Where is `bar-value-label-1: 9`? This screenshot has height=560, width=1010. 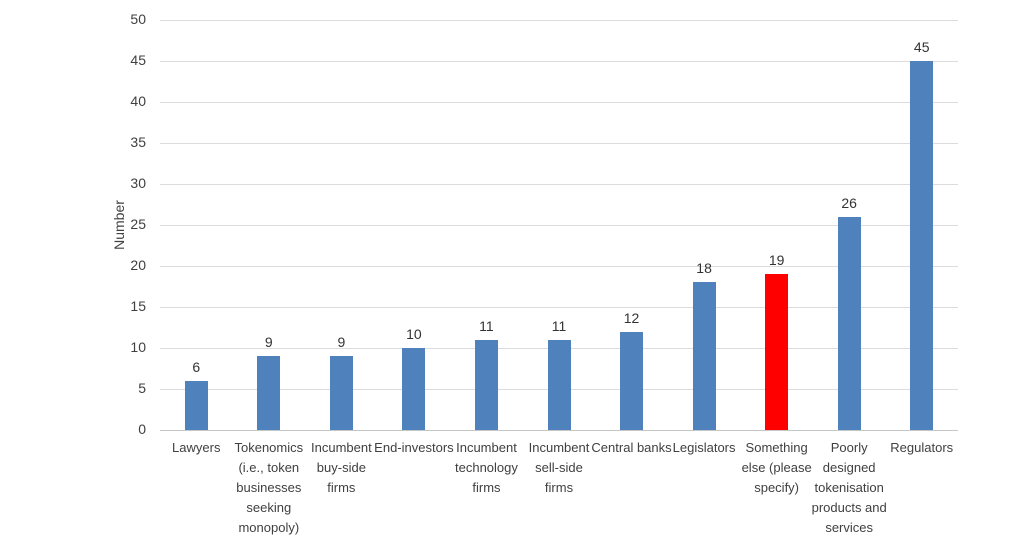 bar-value-label-1: 9 is located at coordinates (268, 342).